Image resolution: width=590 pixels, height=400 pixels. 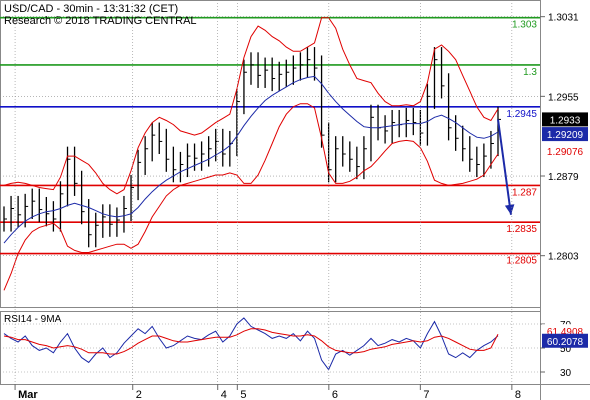 What do you see at coordinates (524, 192) in the screenshot?
I see `support-level-label: 1.287` at bounding box center [524, 192].